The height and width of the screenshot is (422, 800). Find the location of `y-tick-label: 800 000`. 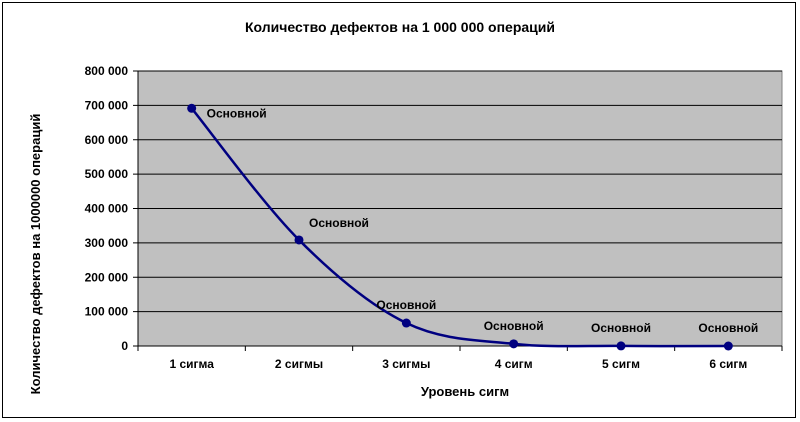

y-tick-label: 800 000 is located at coordinates (107, 71).